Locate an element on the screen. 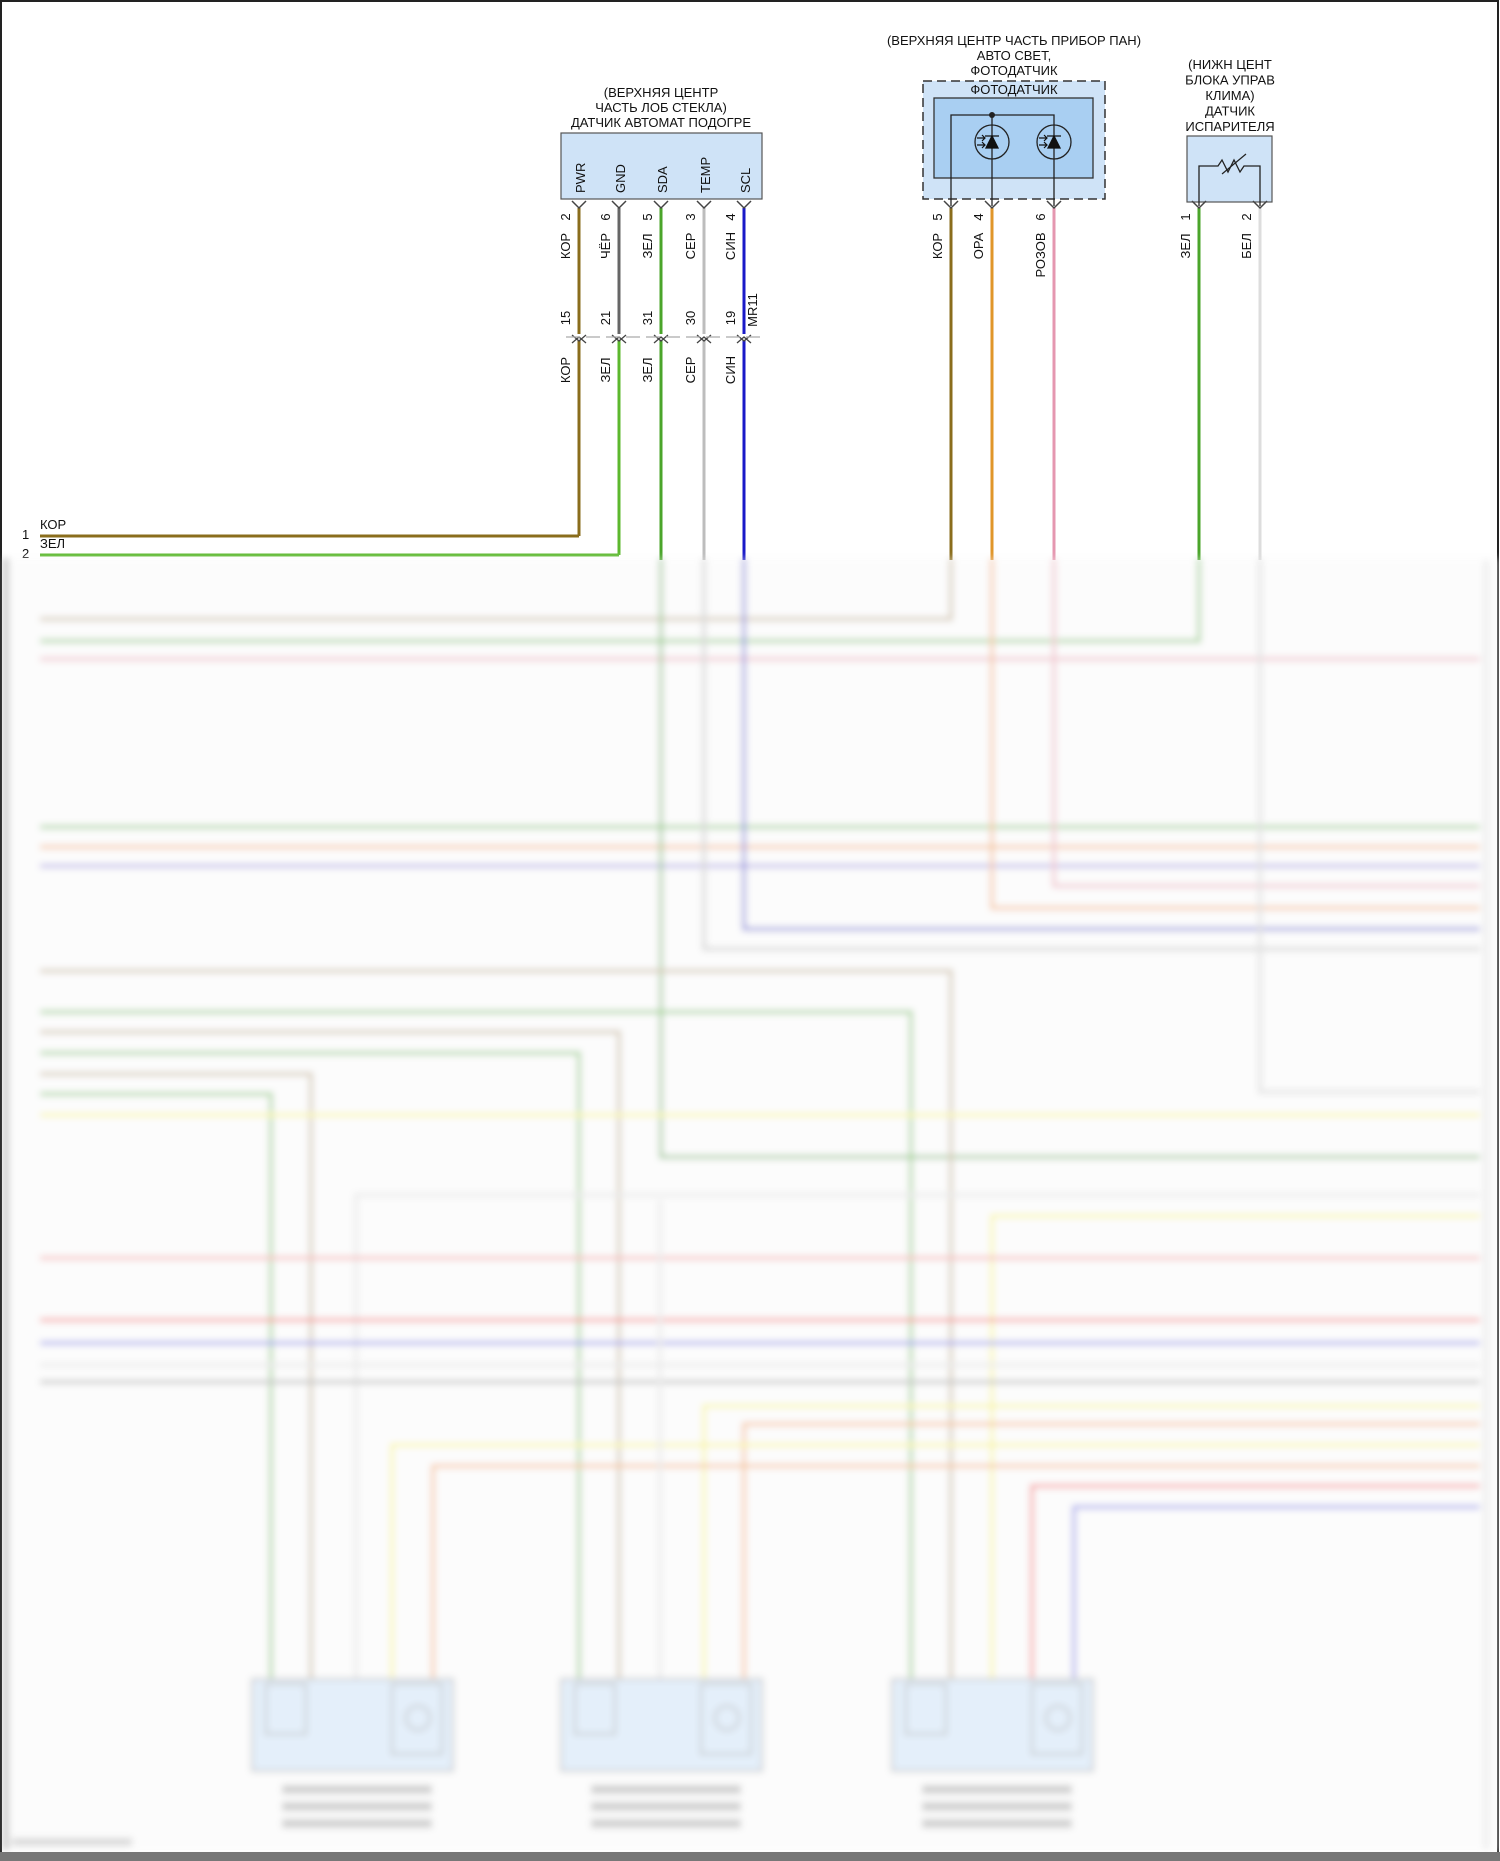 The height and width of the screenshot is (1861, 1500). component-title: (НИЖН ЦЕНТ is located at coordinates (1230, 64).